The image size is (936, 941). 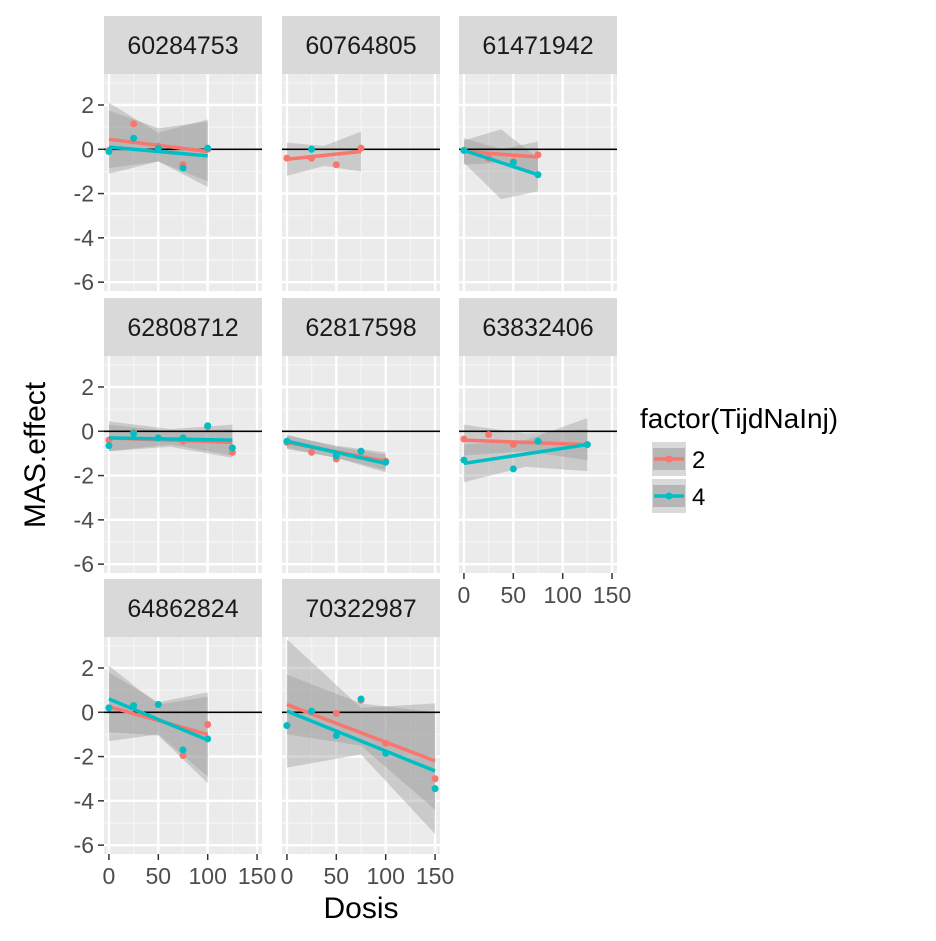 I want to click on legend-entry: 4, so click(x=678, y=496).